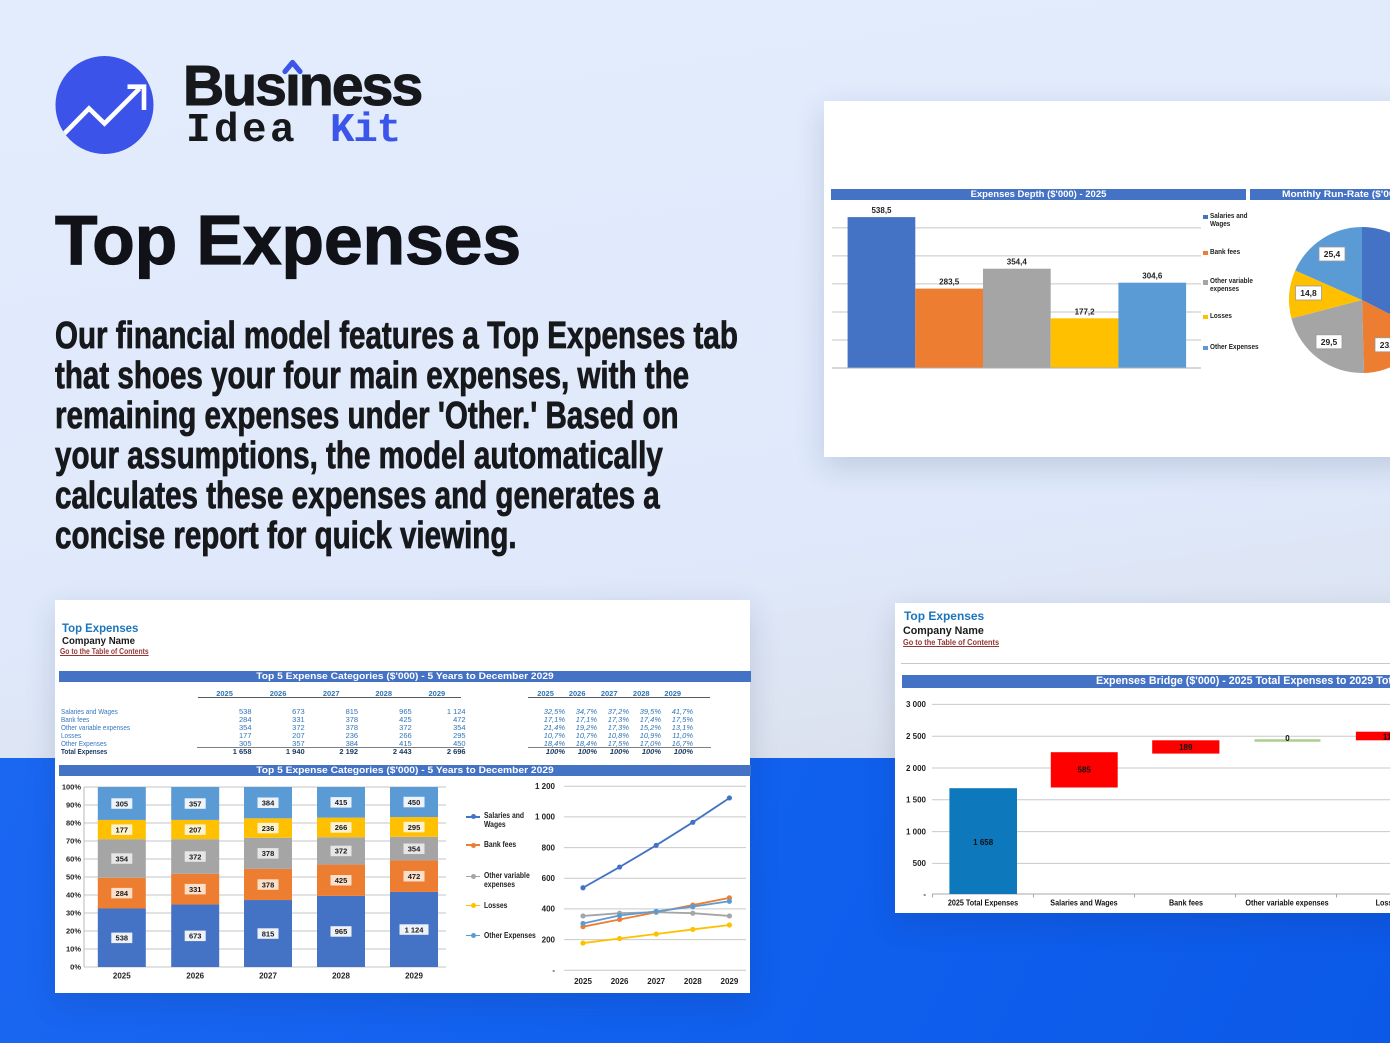 The width and height of the screenshot is (1390, 1043). Describe the element at coordinates (195, 803) in the screenshot. I see `svg-text: 357` at that location.